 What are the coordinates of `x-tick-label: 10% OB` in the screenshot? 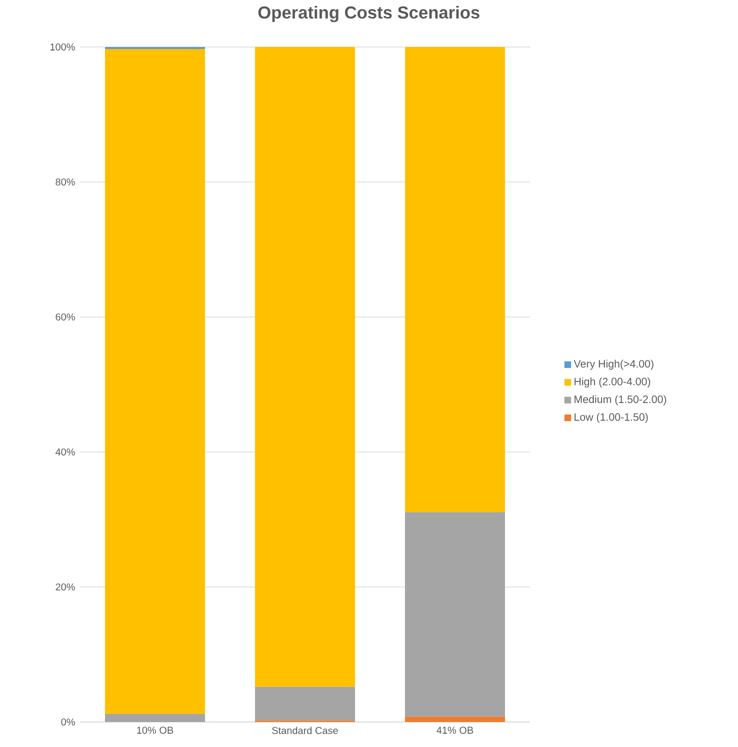 It's located at (155, 730).